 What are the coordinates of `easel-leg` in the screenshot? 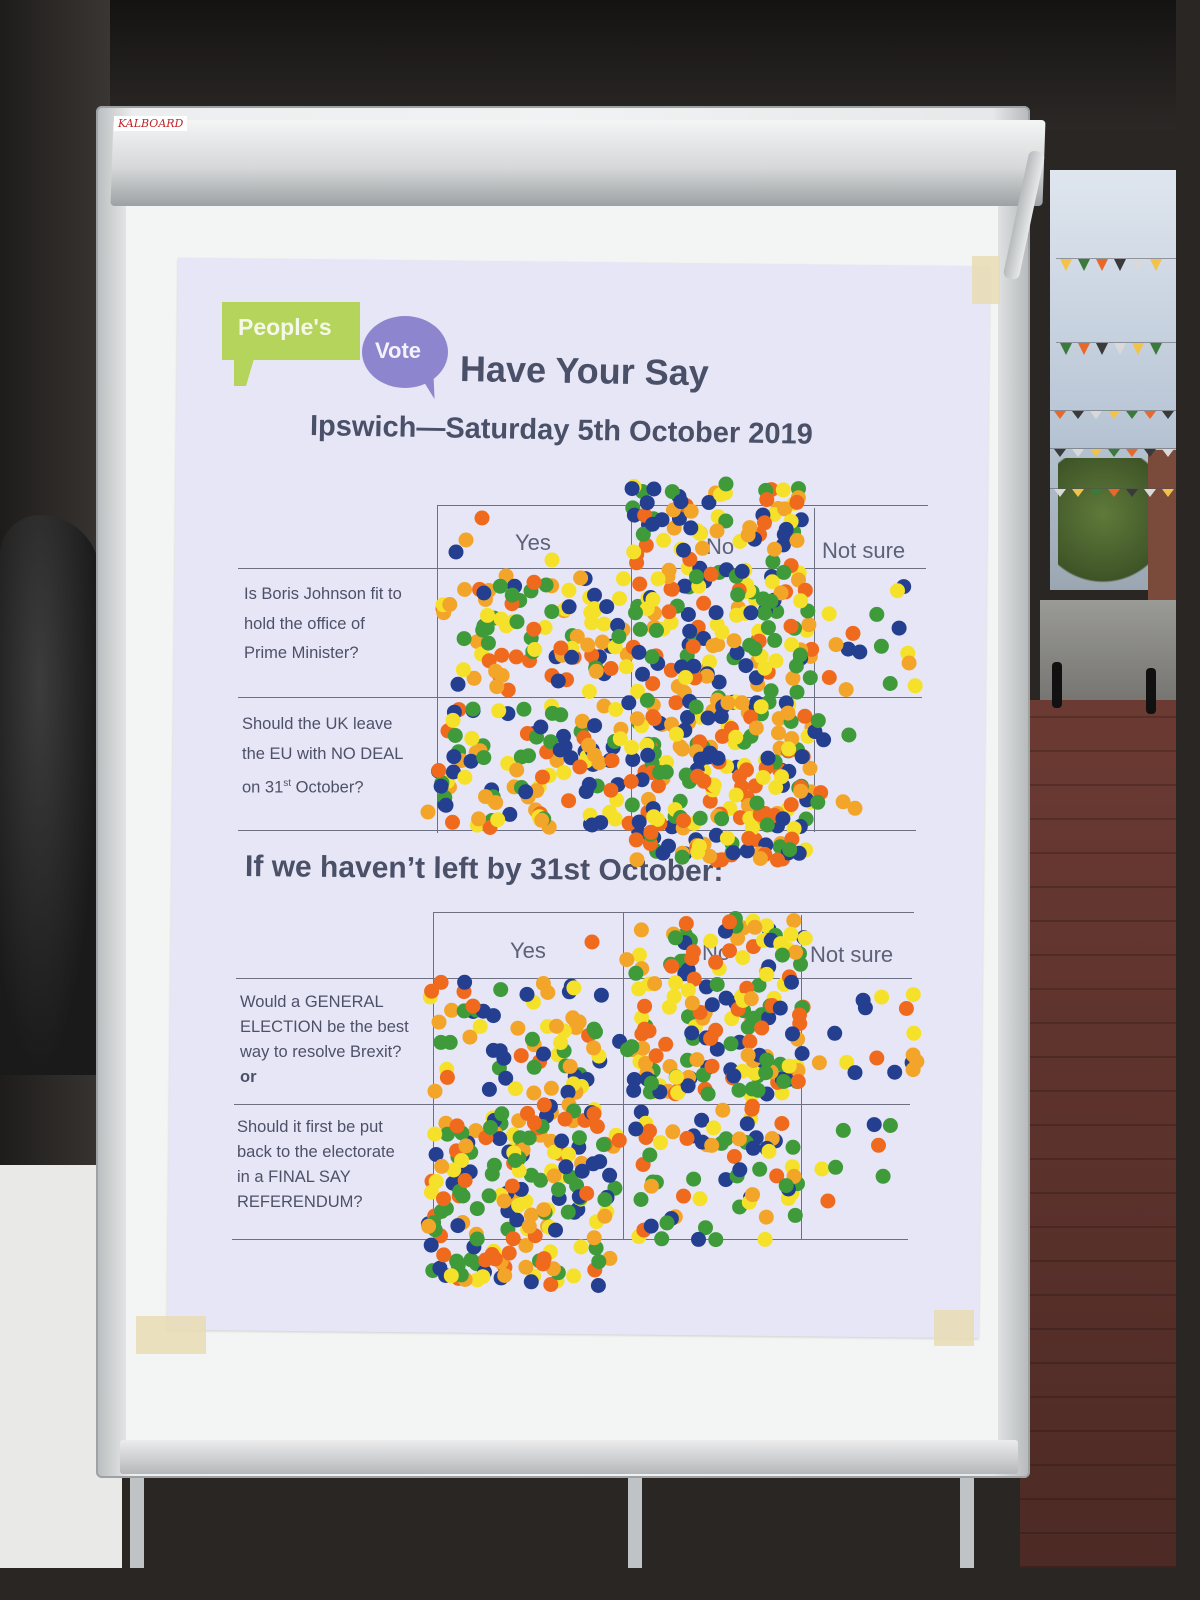 It's located at (635, 1519).